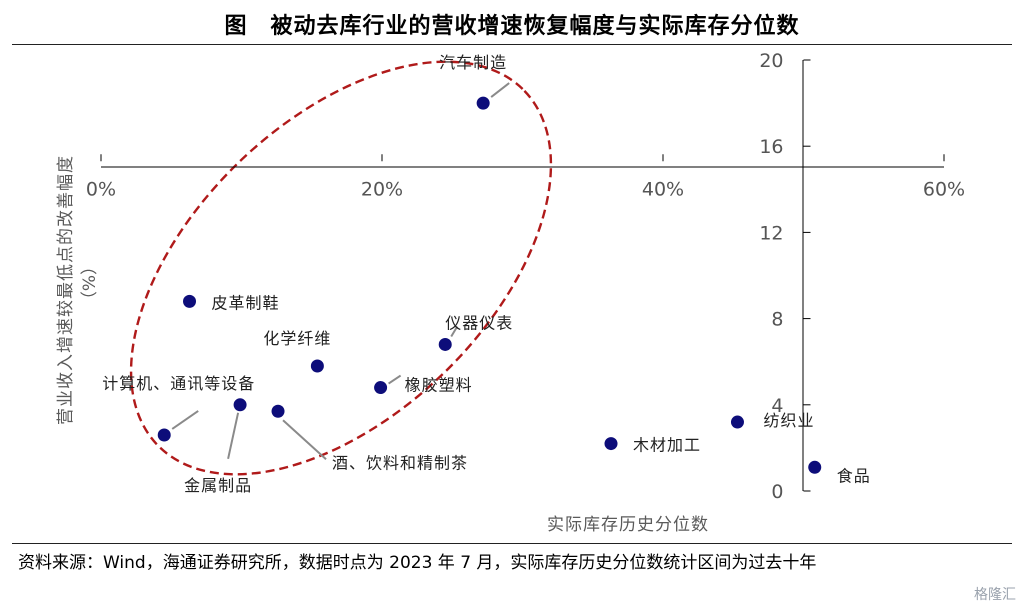 Image resolution: width=1024 pixels, height=614 pixels. Describe the element at coordinates (439, 385) in the screenshot. I see `point-label: 橡胶塑料` at that location.